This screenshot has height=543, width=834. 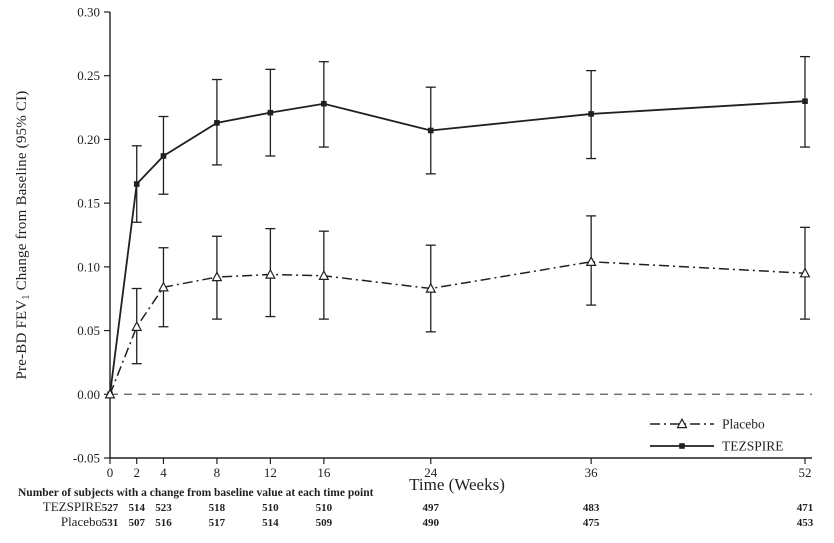 What do you see at coordinates (324, 523) in the screenshot?
I see `subject-count: 509` at bounding box center [324, 523].